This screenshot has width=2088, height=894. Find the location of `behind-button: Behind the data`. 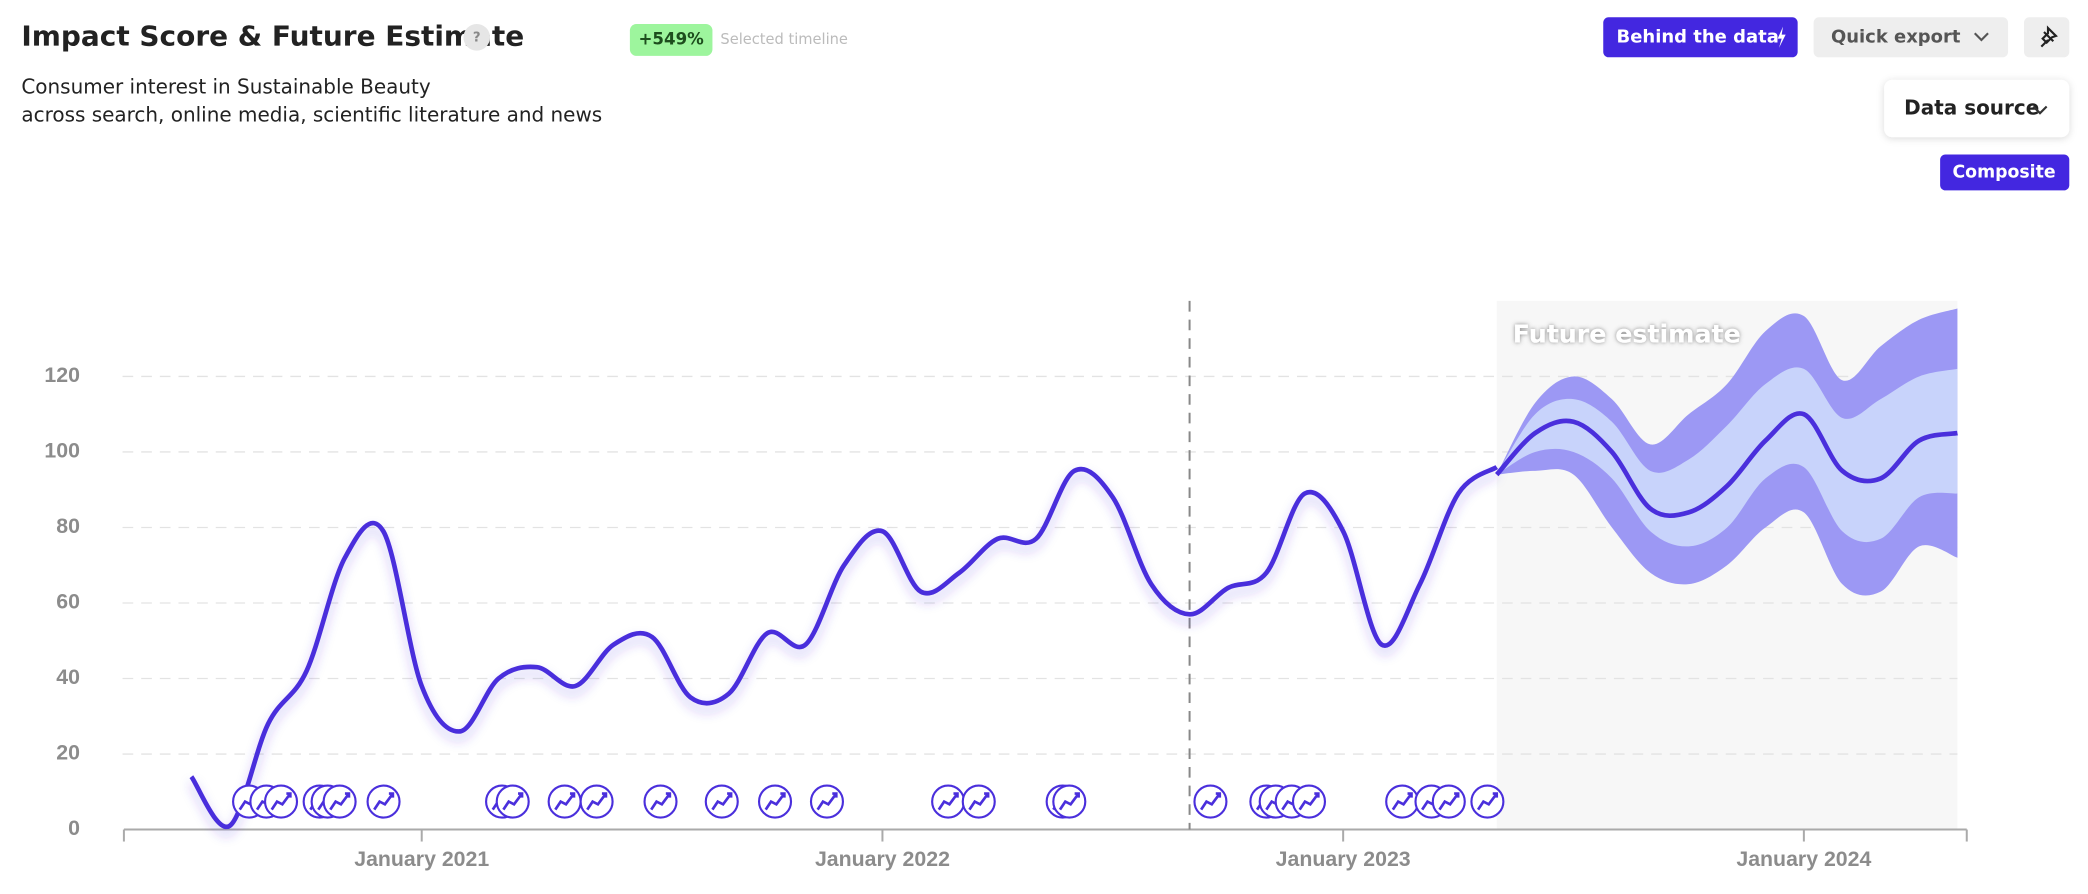

behind-button: Behind the data is located at coordinates (1700, 37).